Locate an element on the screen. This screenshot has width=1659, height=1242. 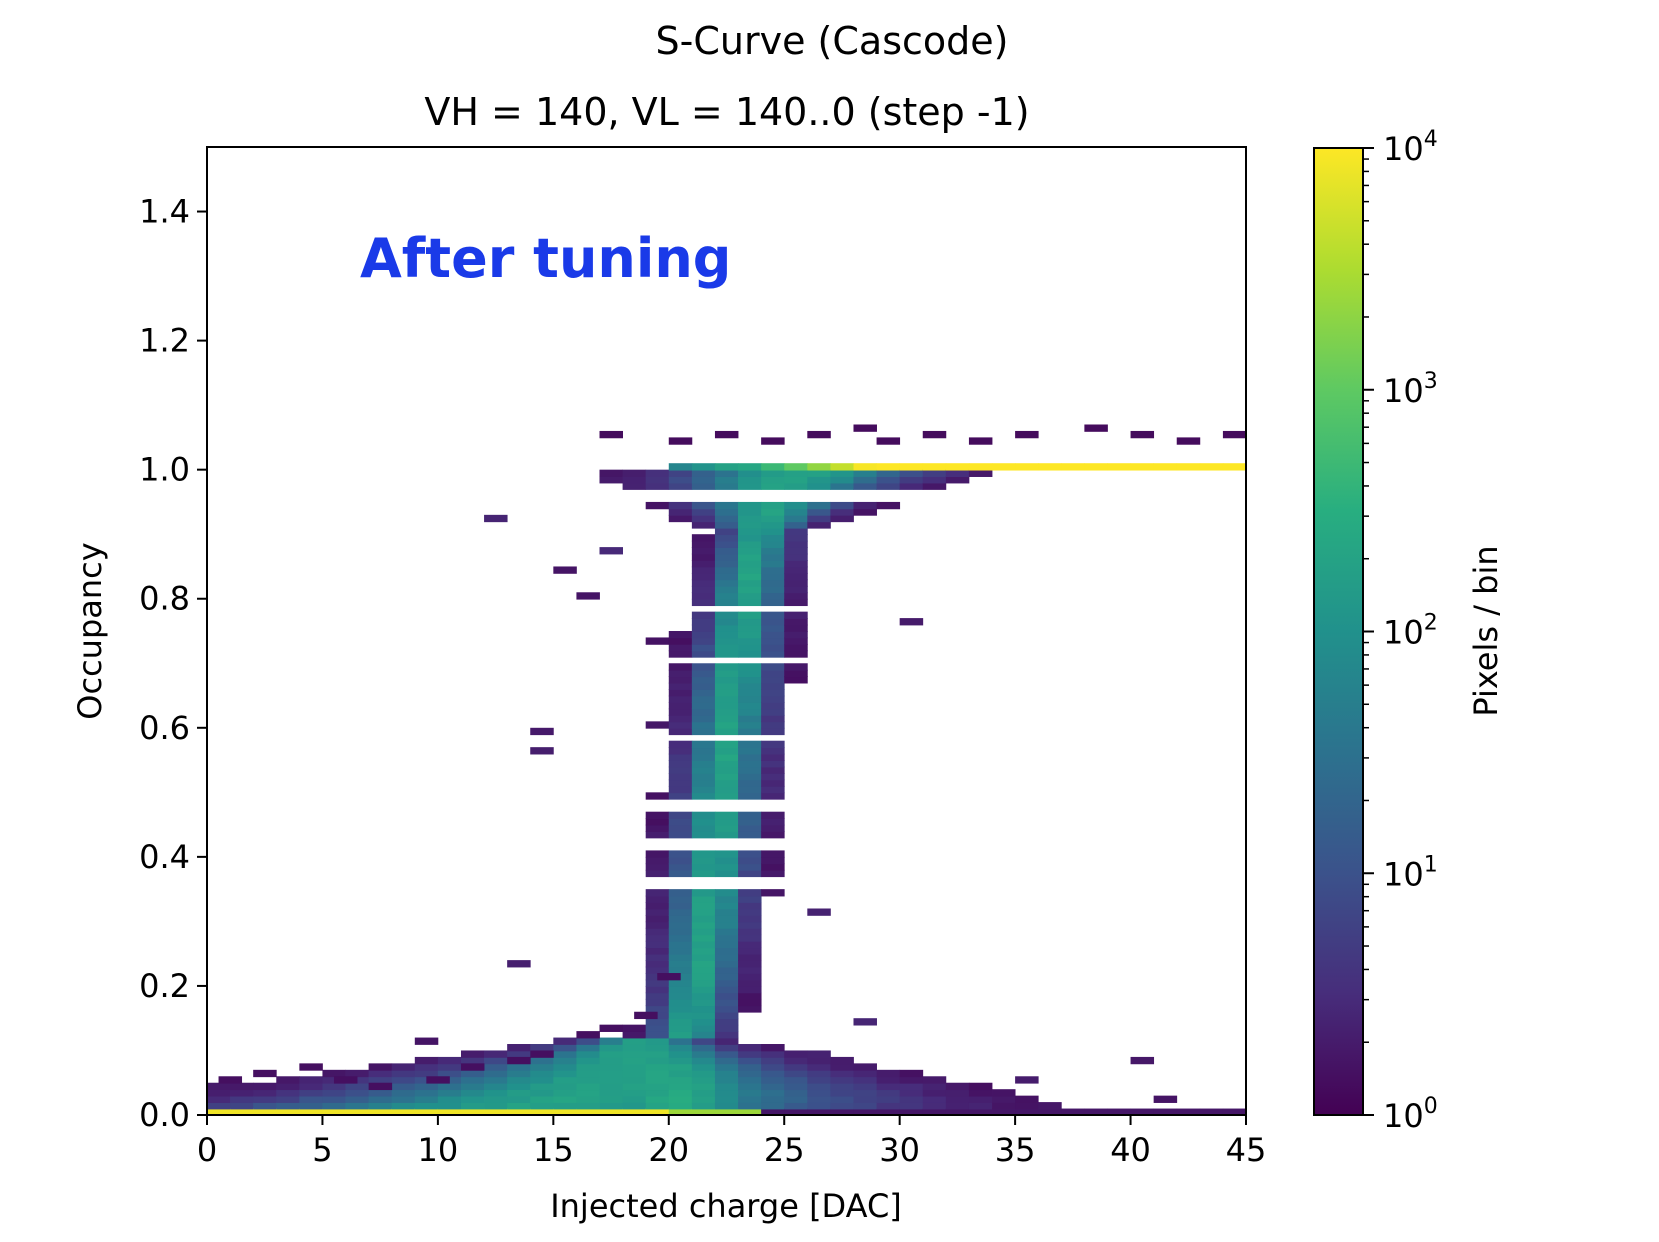
x-tick-label: 0 is located at coordinates (207, 1150).